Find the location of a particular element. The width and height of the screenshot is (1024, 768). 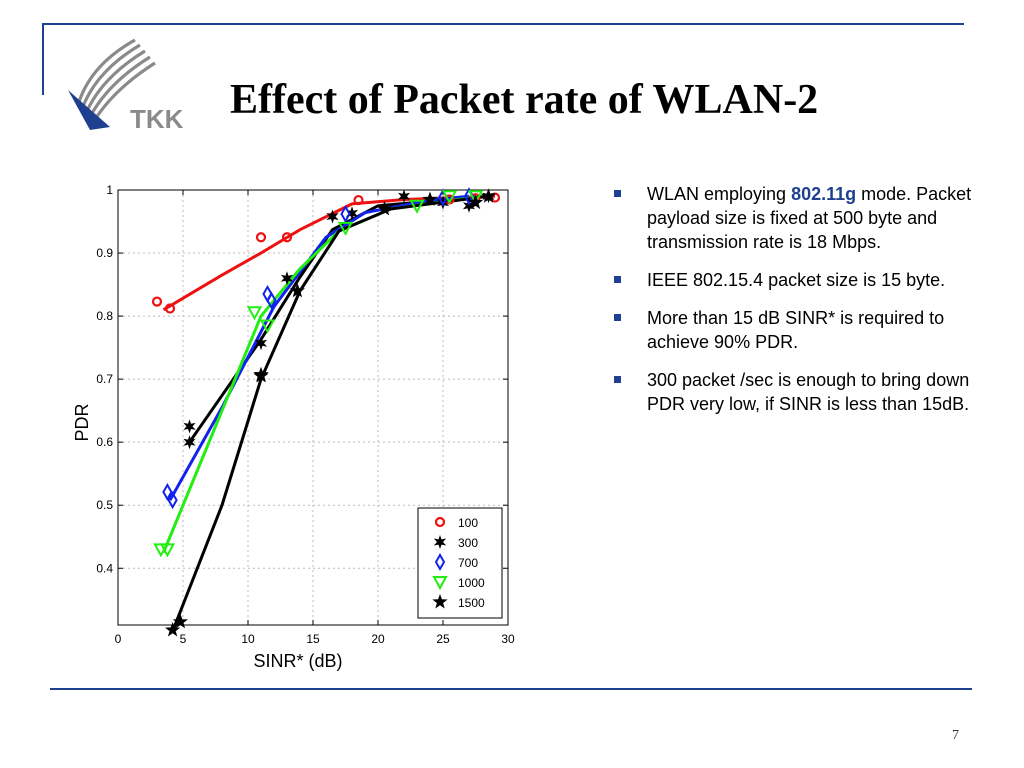

legend-label-1000: 1000 is located at coordinates (471, 583).